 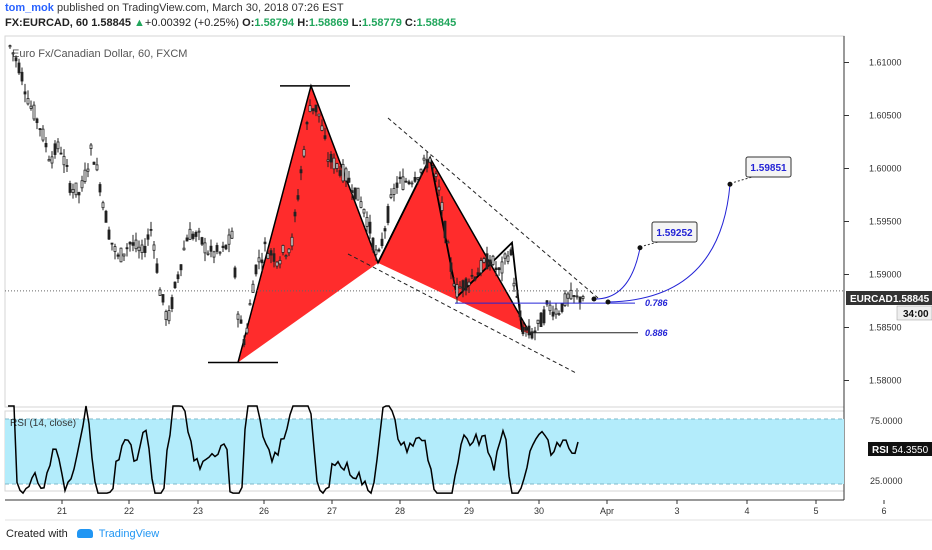 I want to click on low-label: L:, so click(x=357, y=23).